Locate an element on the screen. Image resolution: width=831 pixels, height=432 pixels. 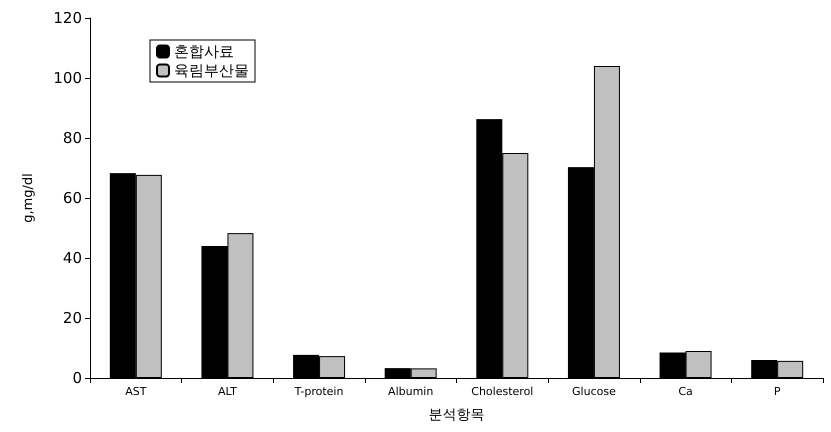
y-tick-label: 0 is located at coordinates (77, 378).